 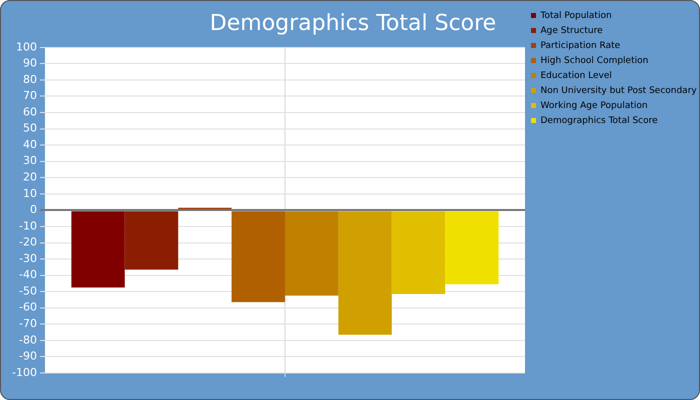 I want to click on legend-label: Total Population, so click(x=576, y=15).